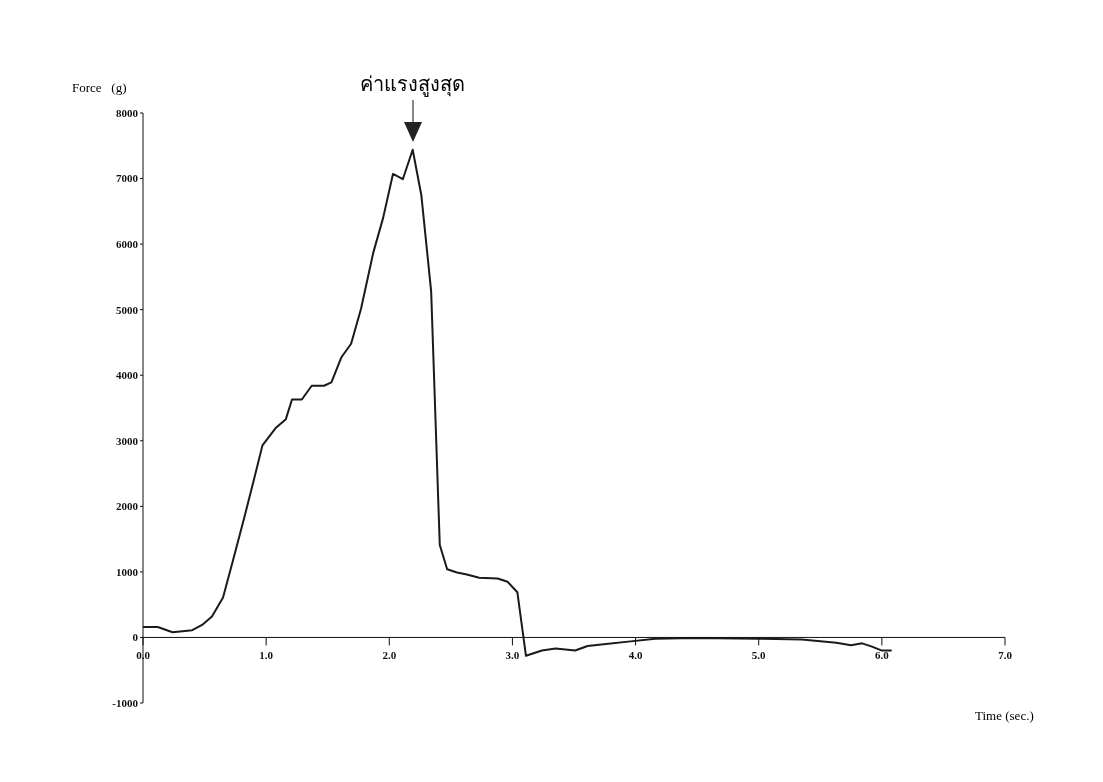 The height and width of the screenshot is (782, 1103). Describe the element at coordinates (99, 88) in the screenshot. I see `y-axis-title: Force (g)` at that location.